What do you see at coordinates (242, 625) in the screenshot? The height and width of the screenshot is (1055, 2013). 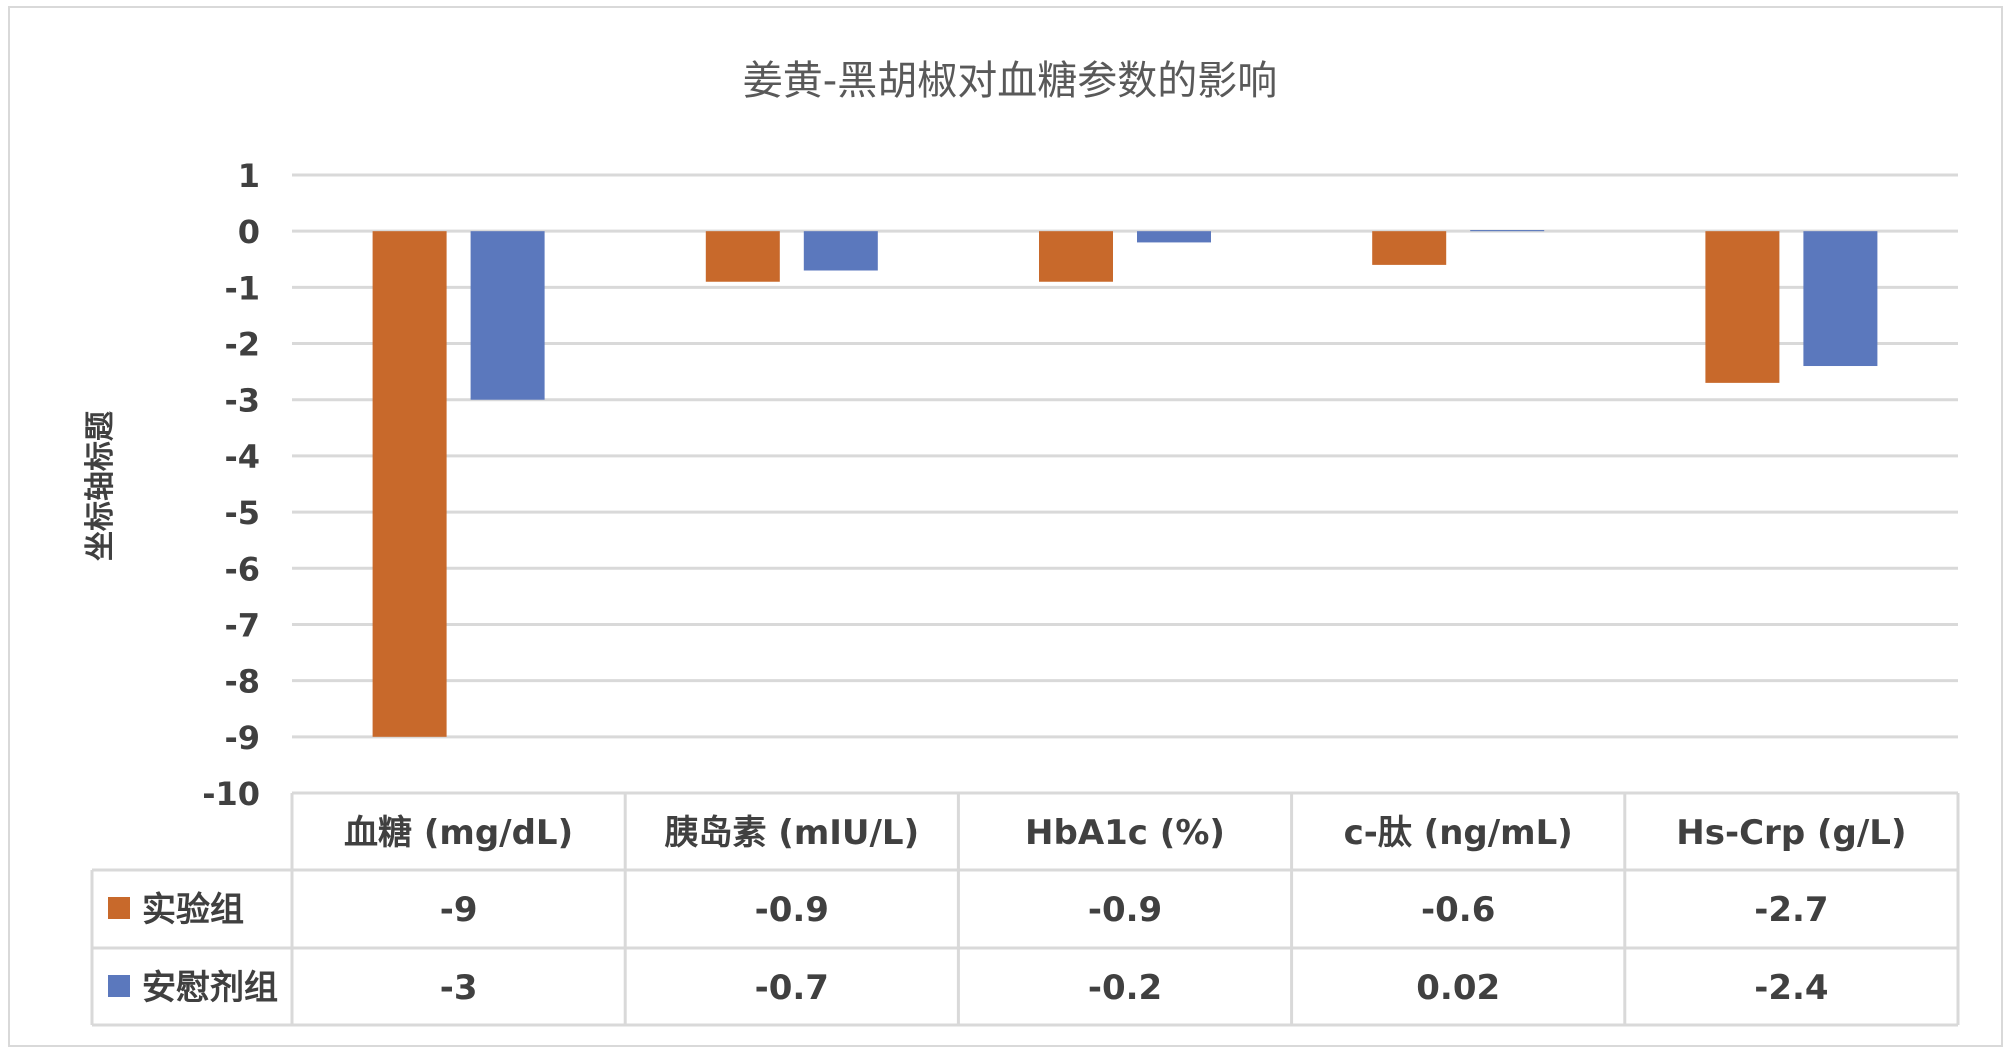 I see `y-tick-label: -7` at bounding box center [242, 625].